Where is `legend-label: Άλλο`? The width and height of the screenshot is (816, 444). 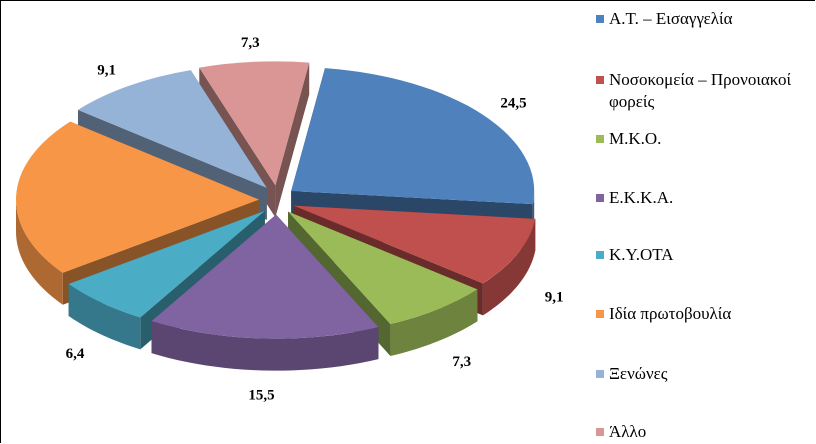
legend-label: Άλλο is located at coordinates (628, 431).